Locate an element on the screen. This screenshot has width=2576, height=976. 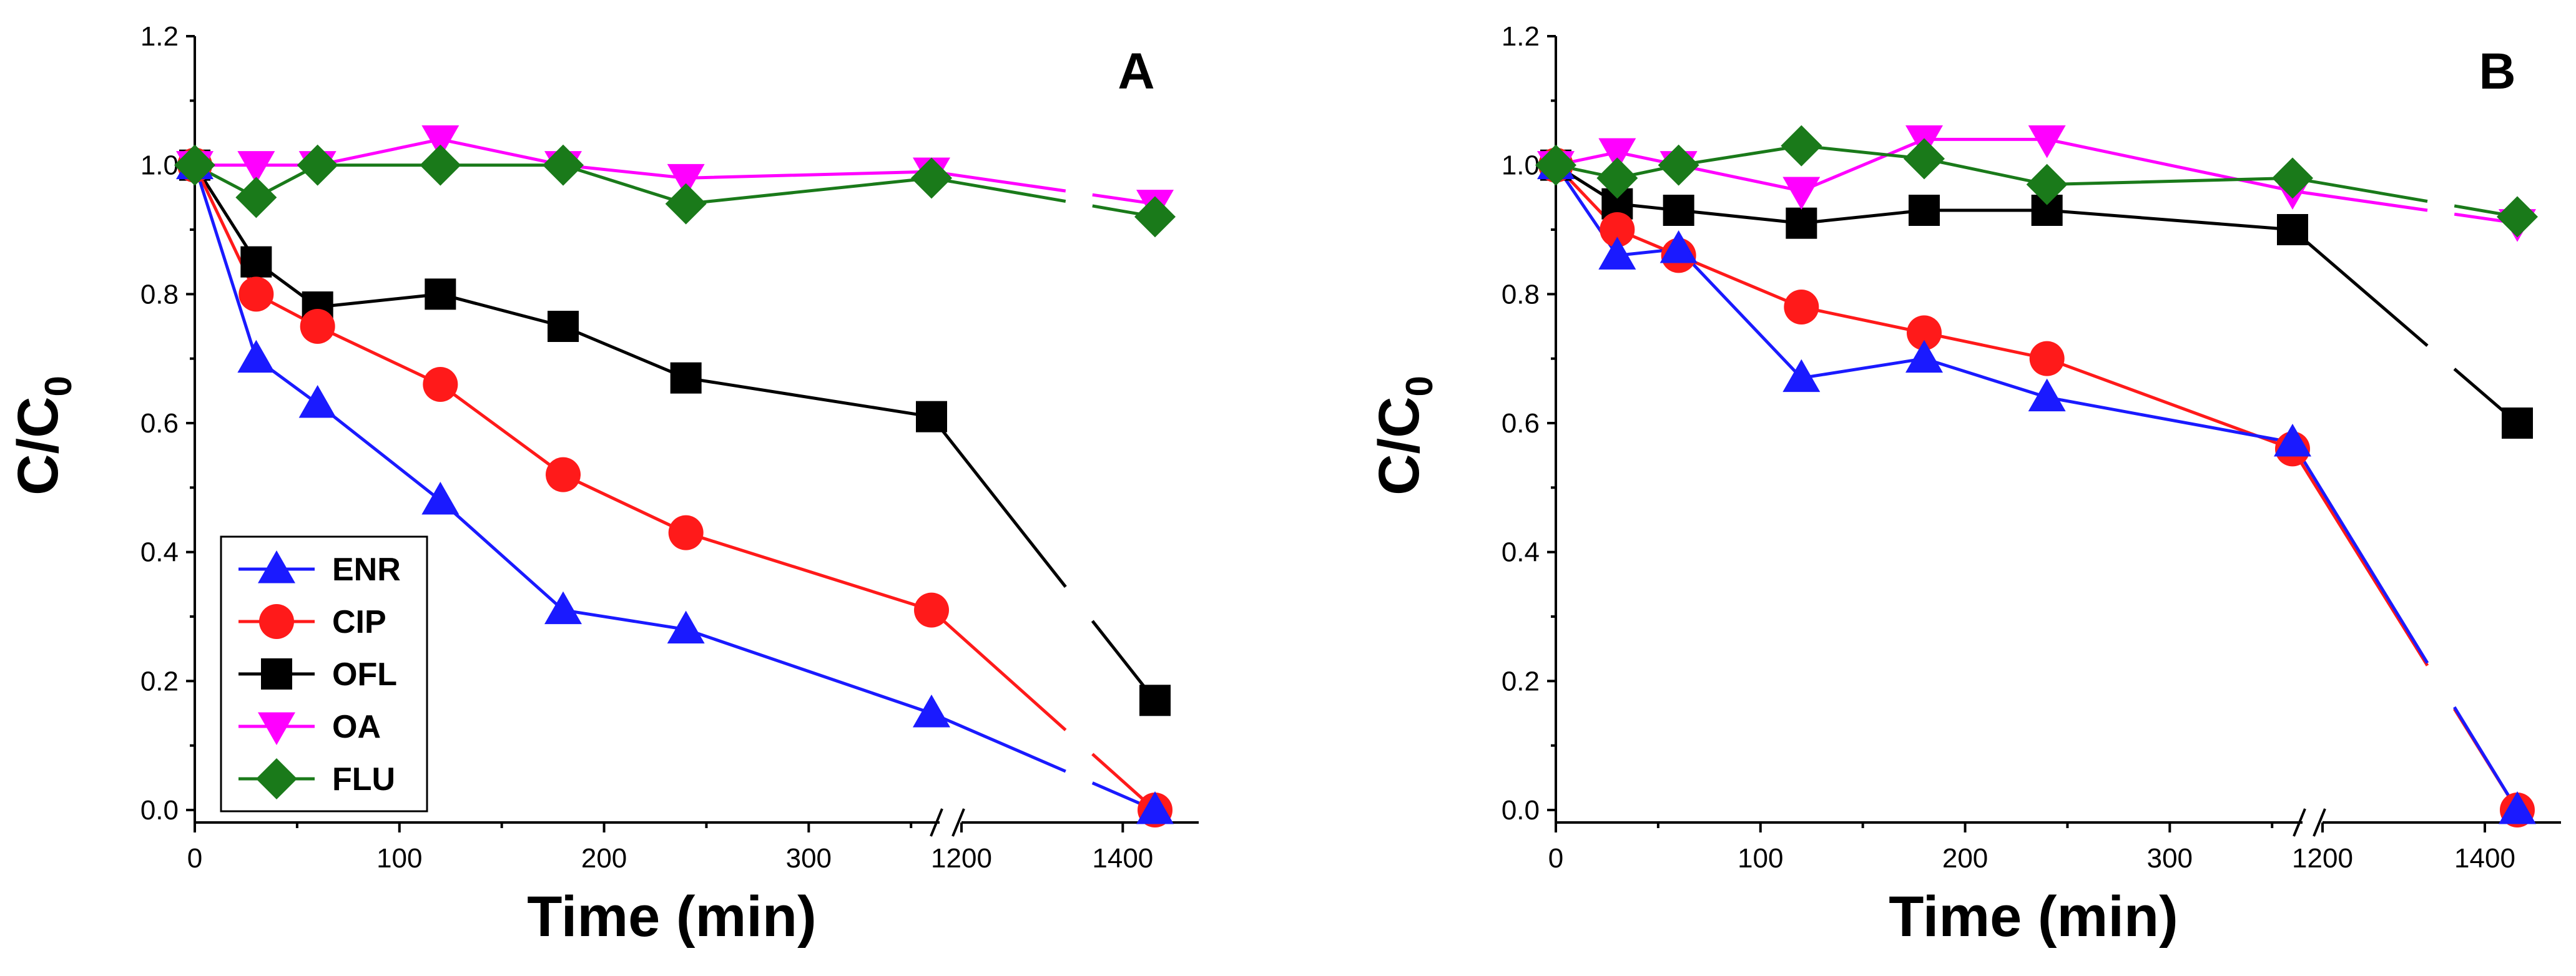
series-line-ofl is located at coordinates (562, 291).